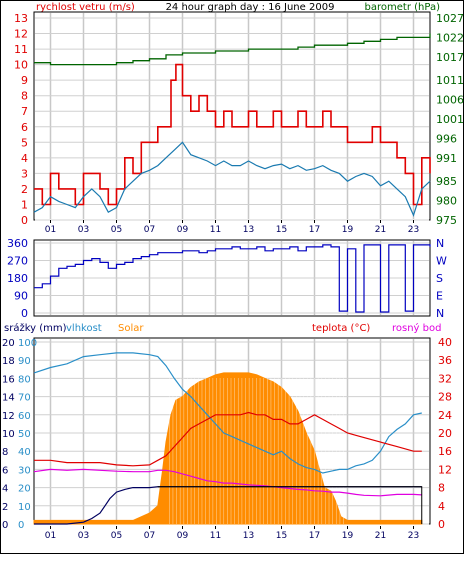 The width and height of the screenshot is (464, 570). Describe the element at coordinates (17, 261) in the screenshot. I see `direction-tick-label: 270` at that location.